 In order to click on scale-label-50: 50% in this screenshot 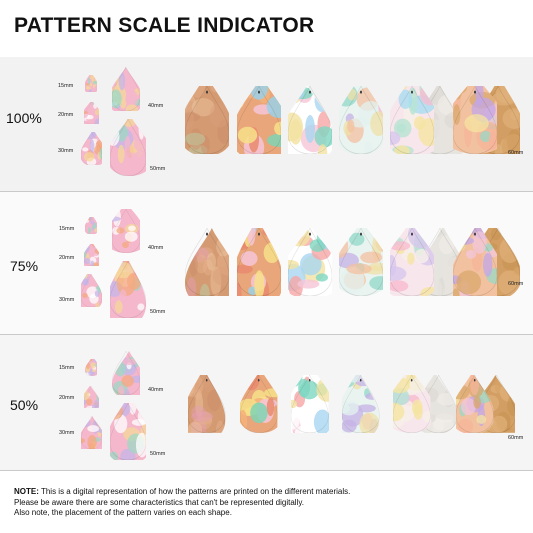, I will do `click(24, 405)`.